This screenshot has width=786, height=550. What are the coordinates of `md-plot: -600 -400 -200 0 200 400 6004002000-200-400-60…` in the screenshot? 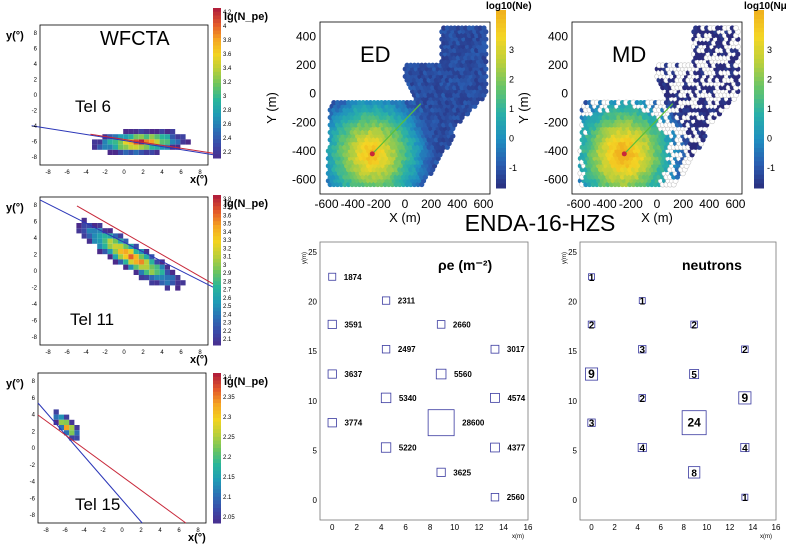 It's located at (651, 113).